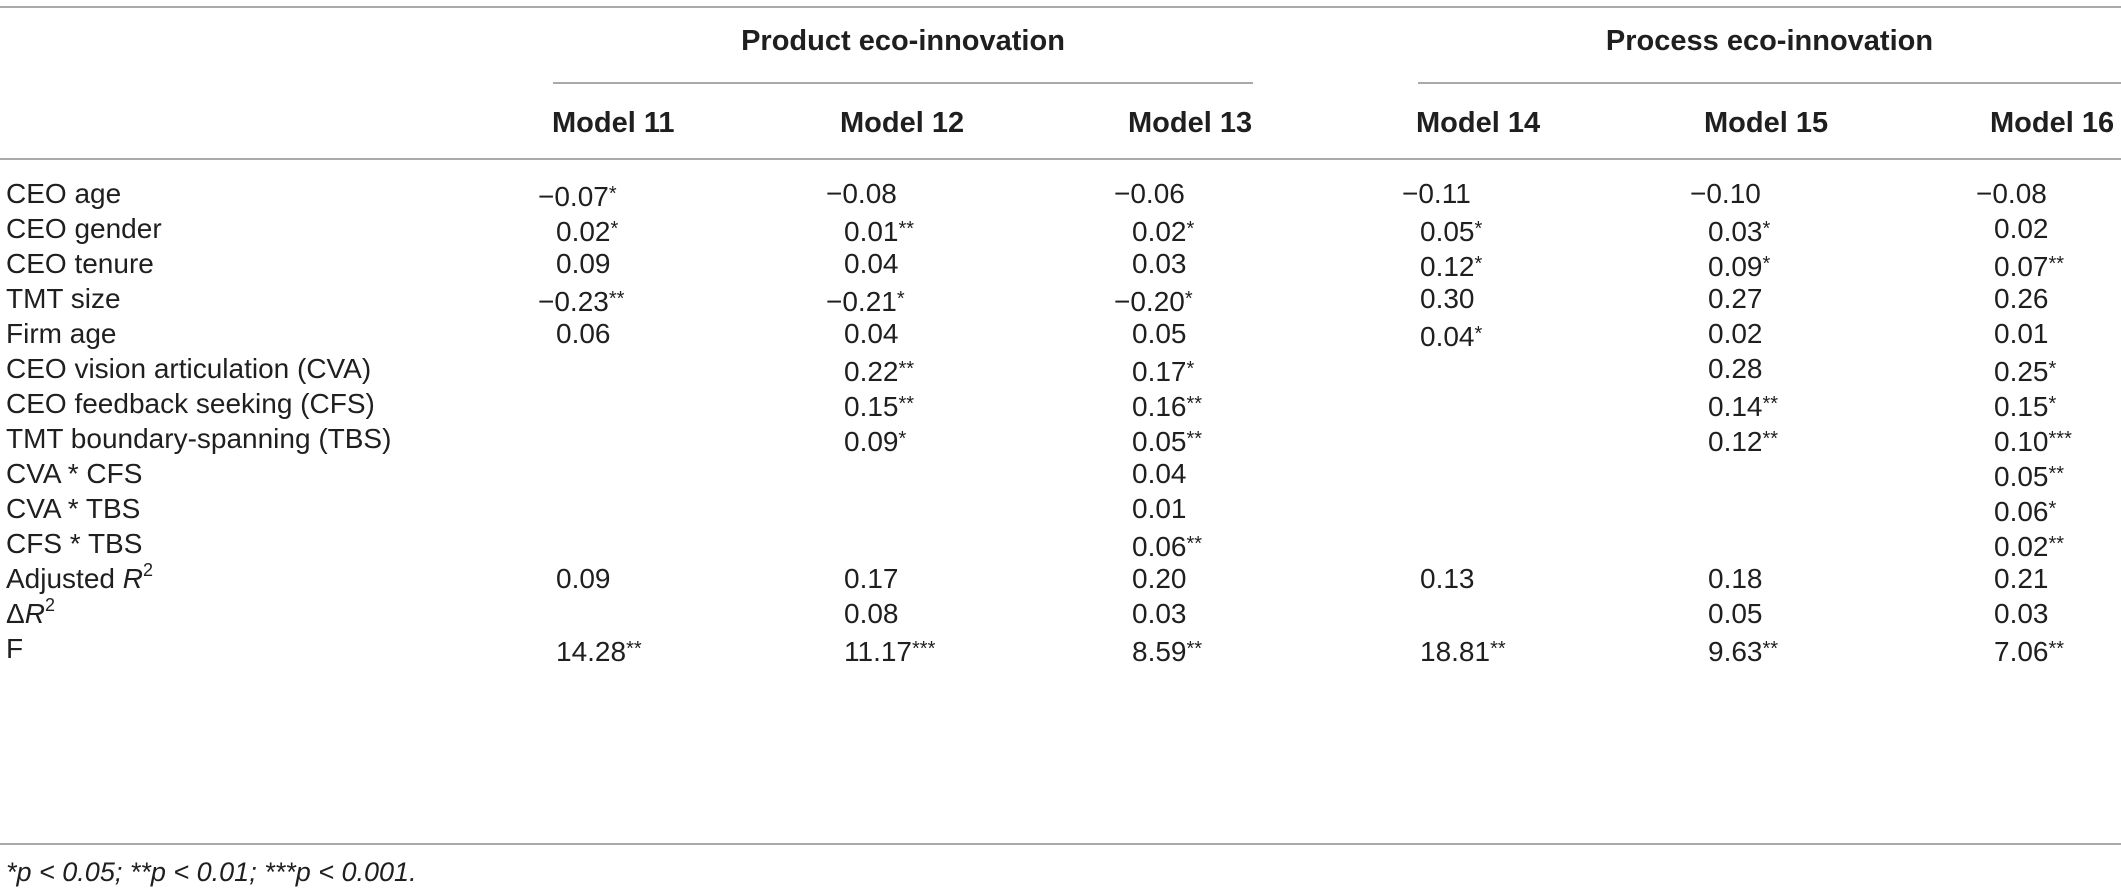  I want to click on row-label: TMT size, so click(63, 299).